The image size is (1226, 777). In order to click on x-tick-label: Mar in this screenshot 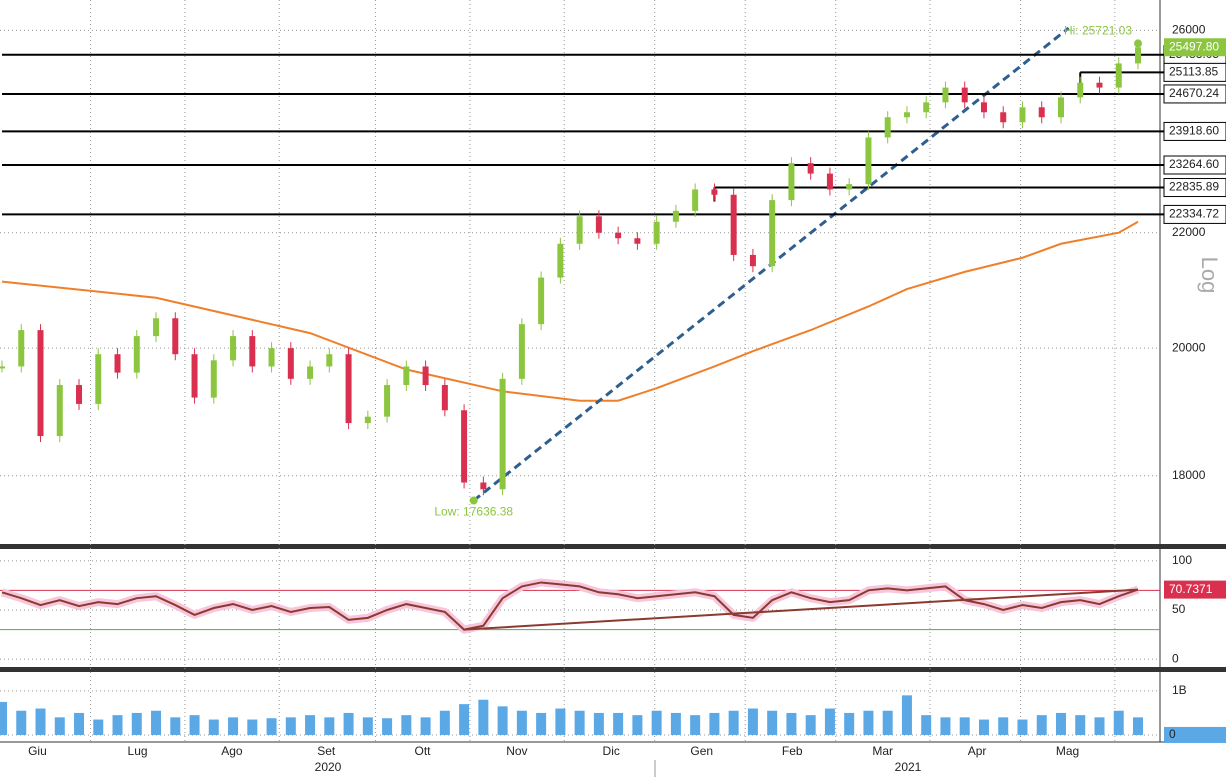, I will do `click(882, 751)`.